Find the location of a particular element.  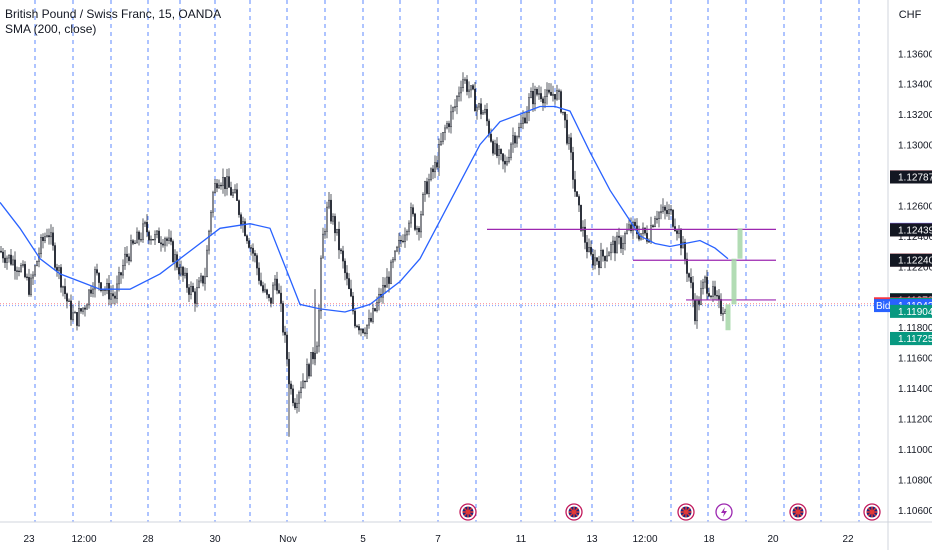

price-tick-label: 1.13200 is located at coordinates (915, 115).